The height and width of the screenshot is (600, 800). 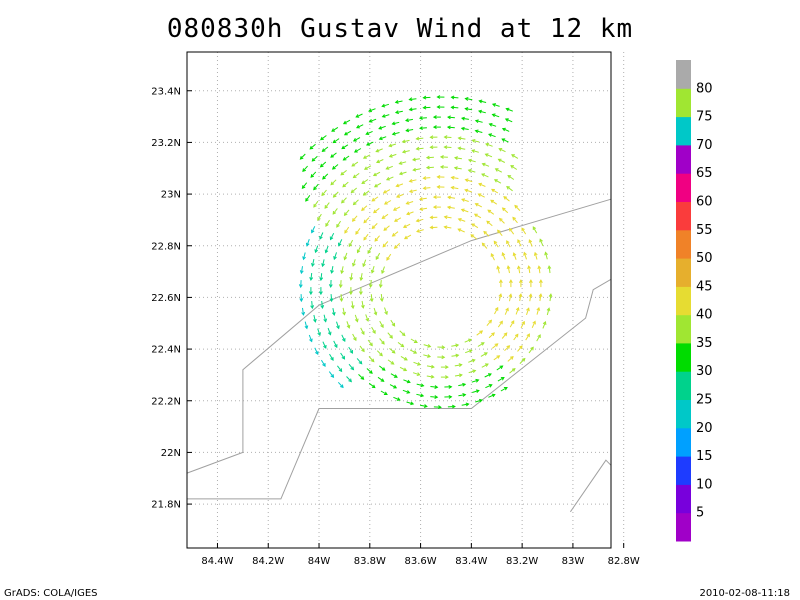 What do you see at coordinates (704, 343) in the screenshot?
I see `colorbar-label: 35` at bounding box center [704, 343].